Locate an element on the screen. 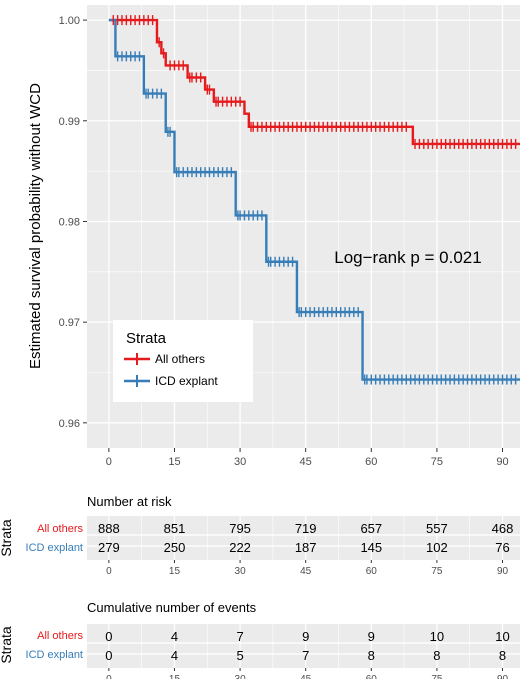 The image size is (520, 684). x-tick-label: 15 is located at coordinates (174, 462).